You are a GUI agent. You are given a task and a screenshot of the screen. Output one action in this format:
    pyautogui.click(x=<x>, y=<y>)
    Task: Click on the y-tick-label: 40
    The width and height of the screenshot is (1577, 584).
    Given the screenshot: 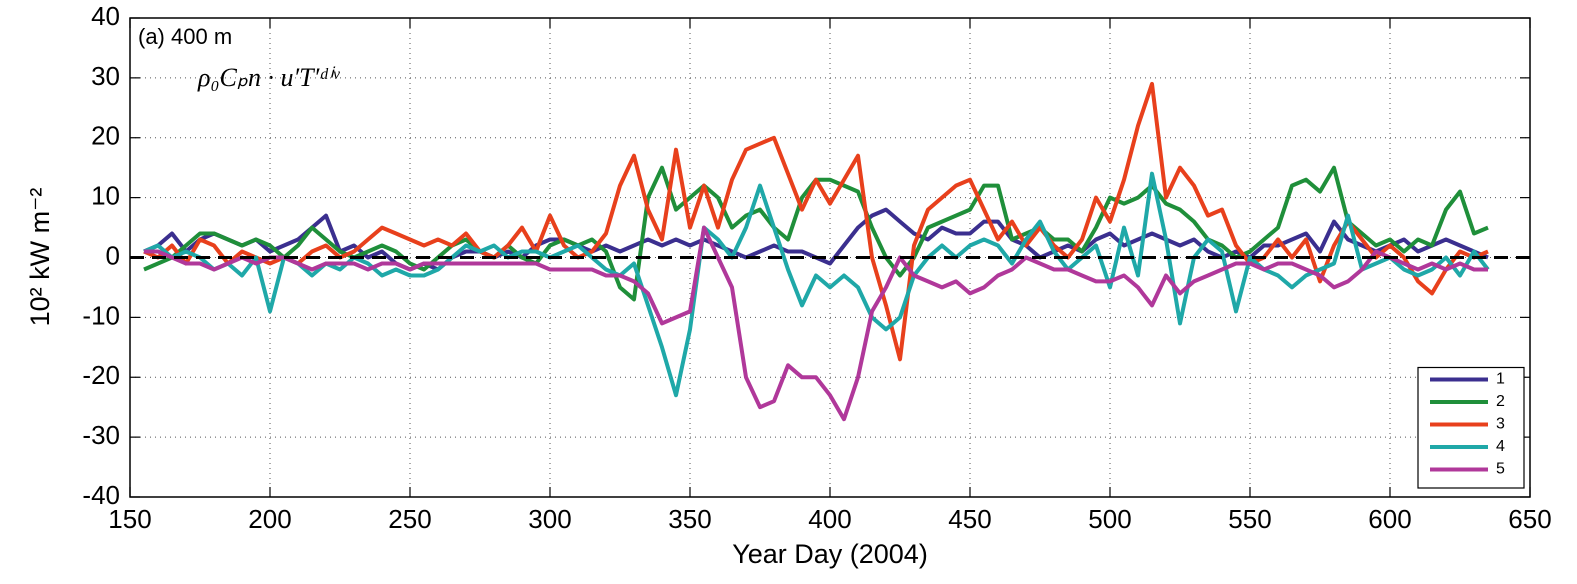 What is the action you would take?
    pyautogui.click(x=105, y=16)
    